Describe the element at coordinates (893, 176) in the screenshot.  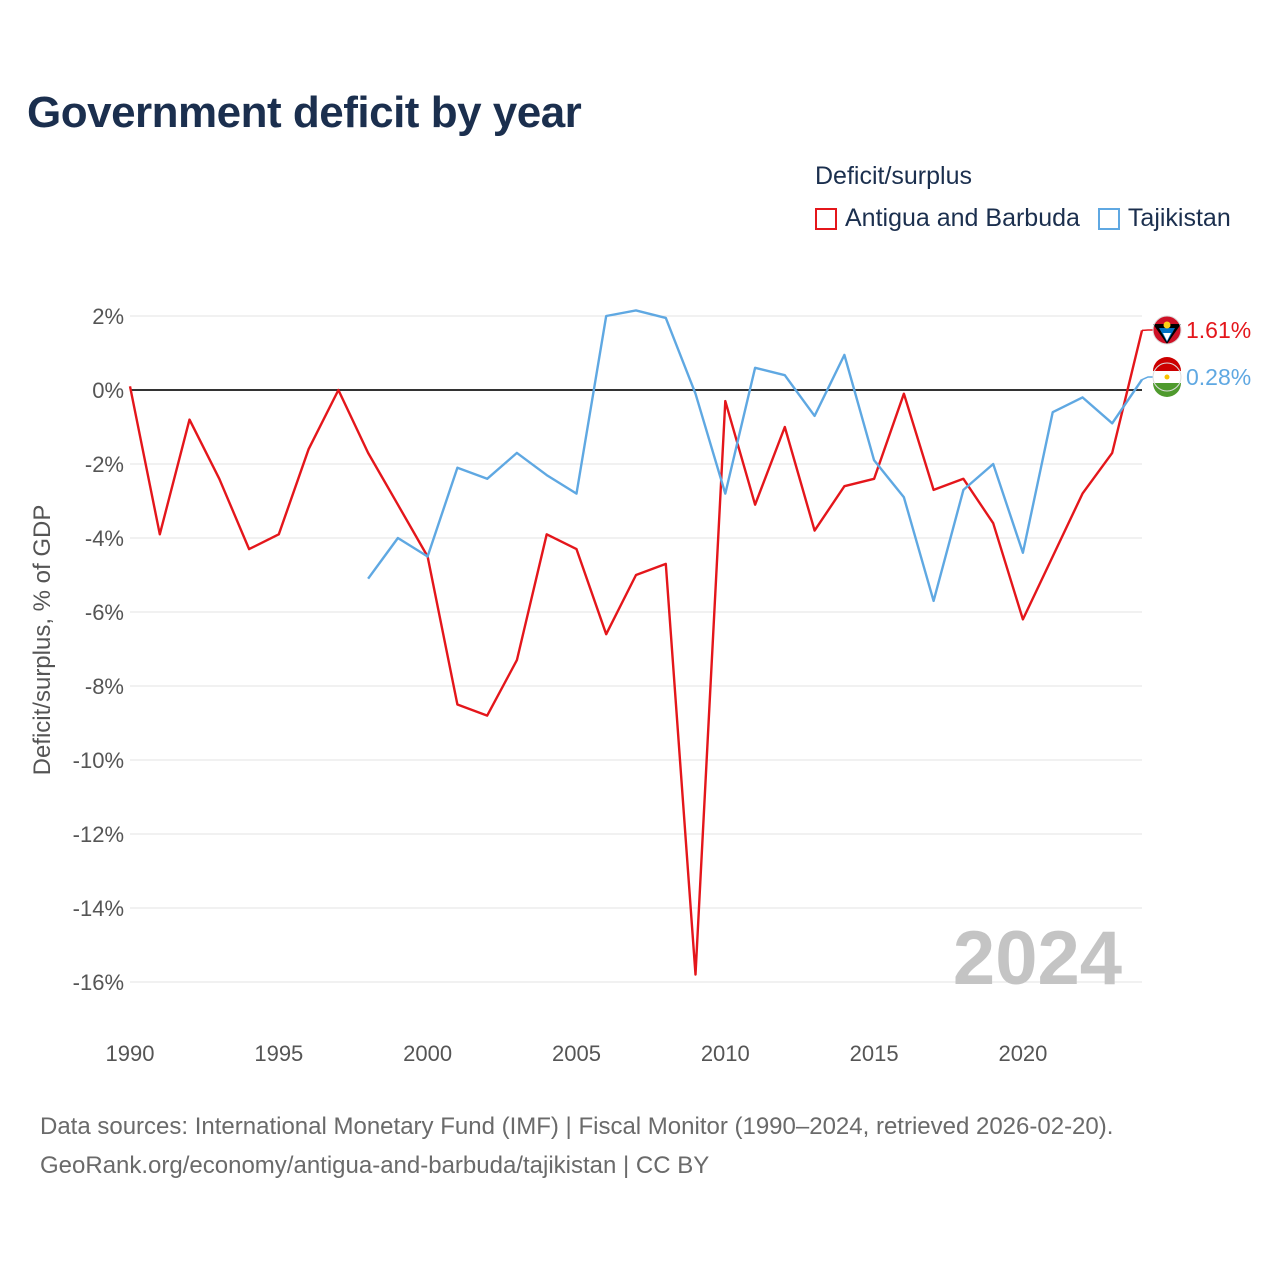
I see `legend-title: Deficit/surplus` at that location.